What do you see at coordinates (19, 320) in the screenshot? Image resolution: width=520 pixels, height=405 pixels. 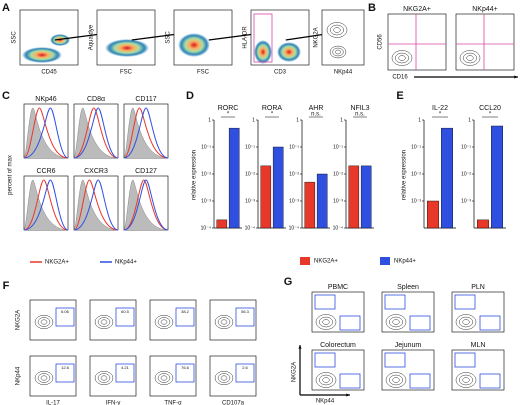 I see `axis-label: NKG2A` at bounding box center [19, 320].